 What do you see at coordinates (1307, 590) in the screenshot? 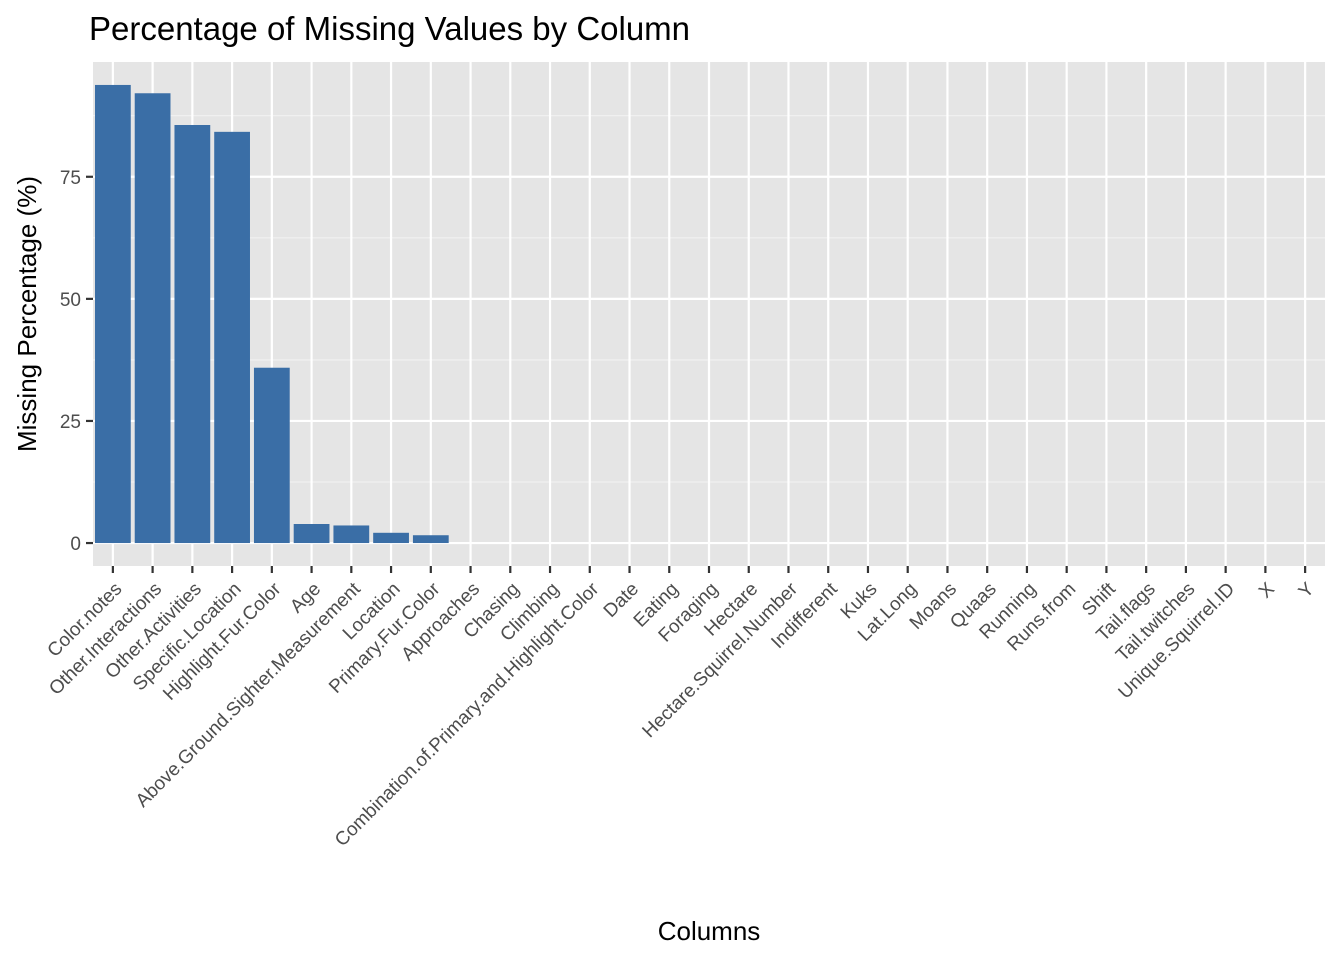
I see `x-tick-label: Y` at bounding box center [1307, 590].